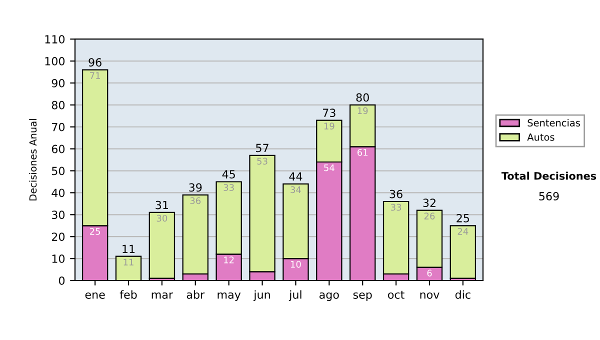 This screenshot has height=340, width=600. What do you see at coordinates (55, 61) in the screenshot?
I see `y-tick-label: 100` at bounding box center [55, 61].